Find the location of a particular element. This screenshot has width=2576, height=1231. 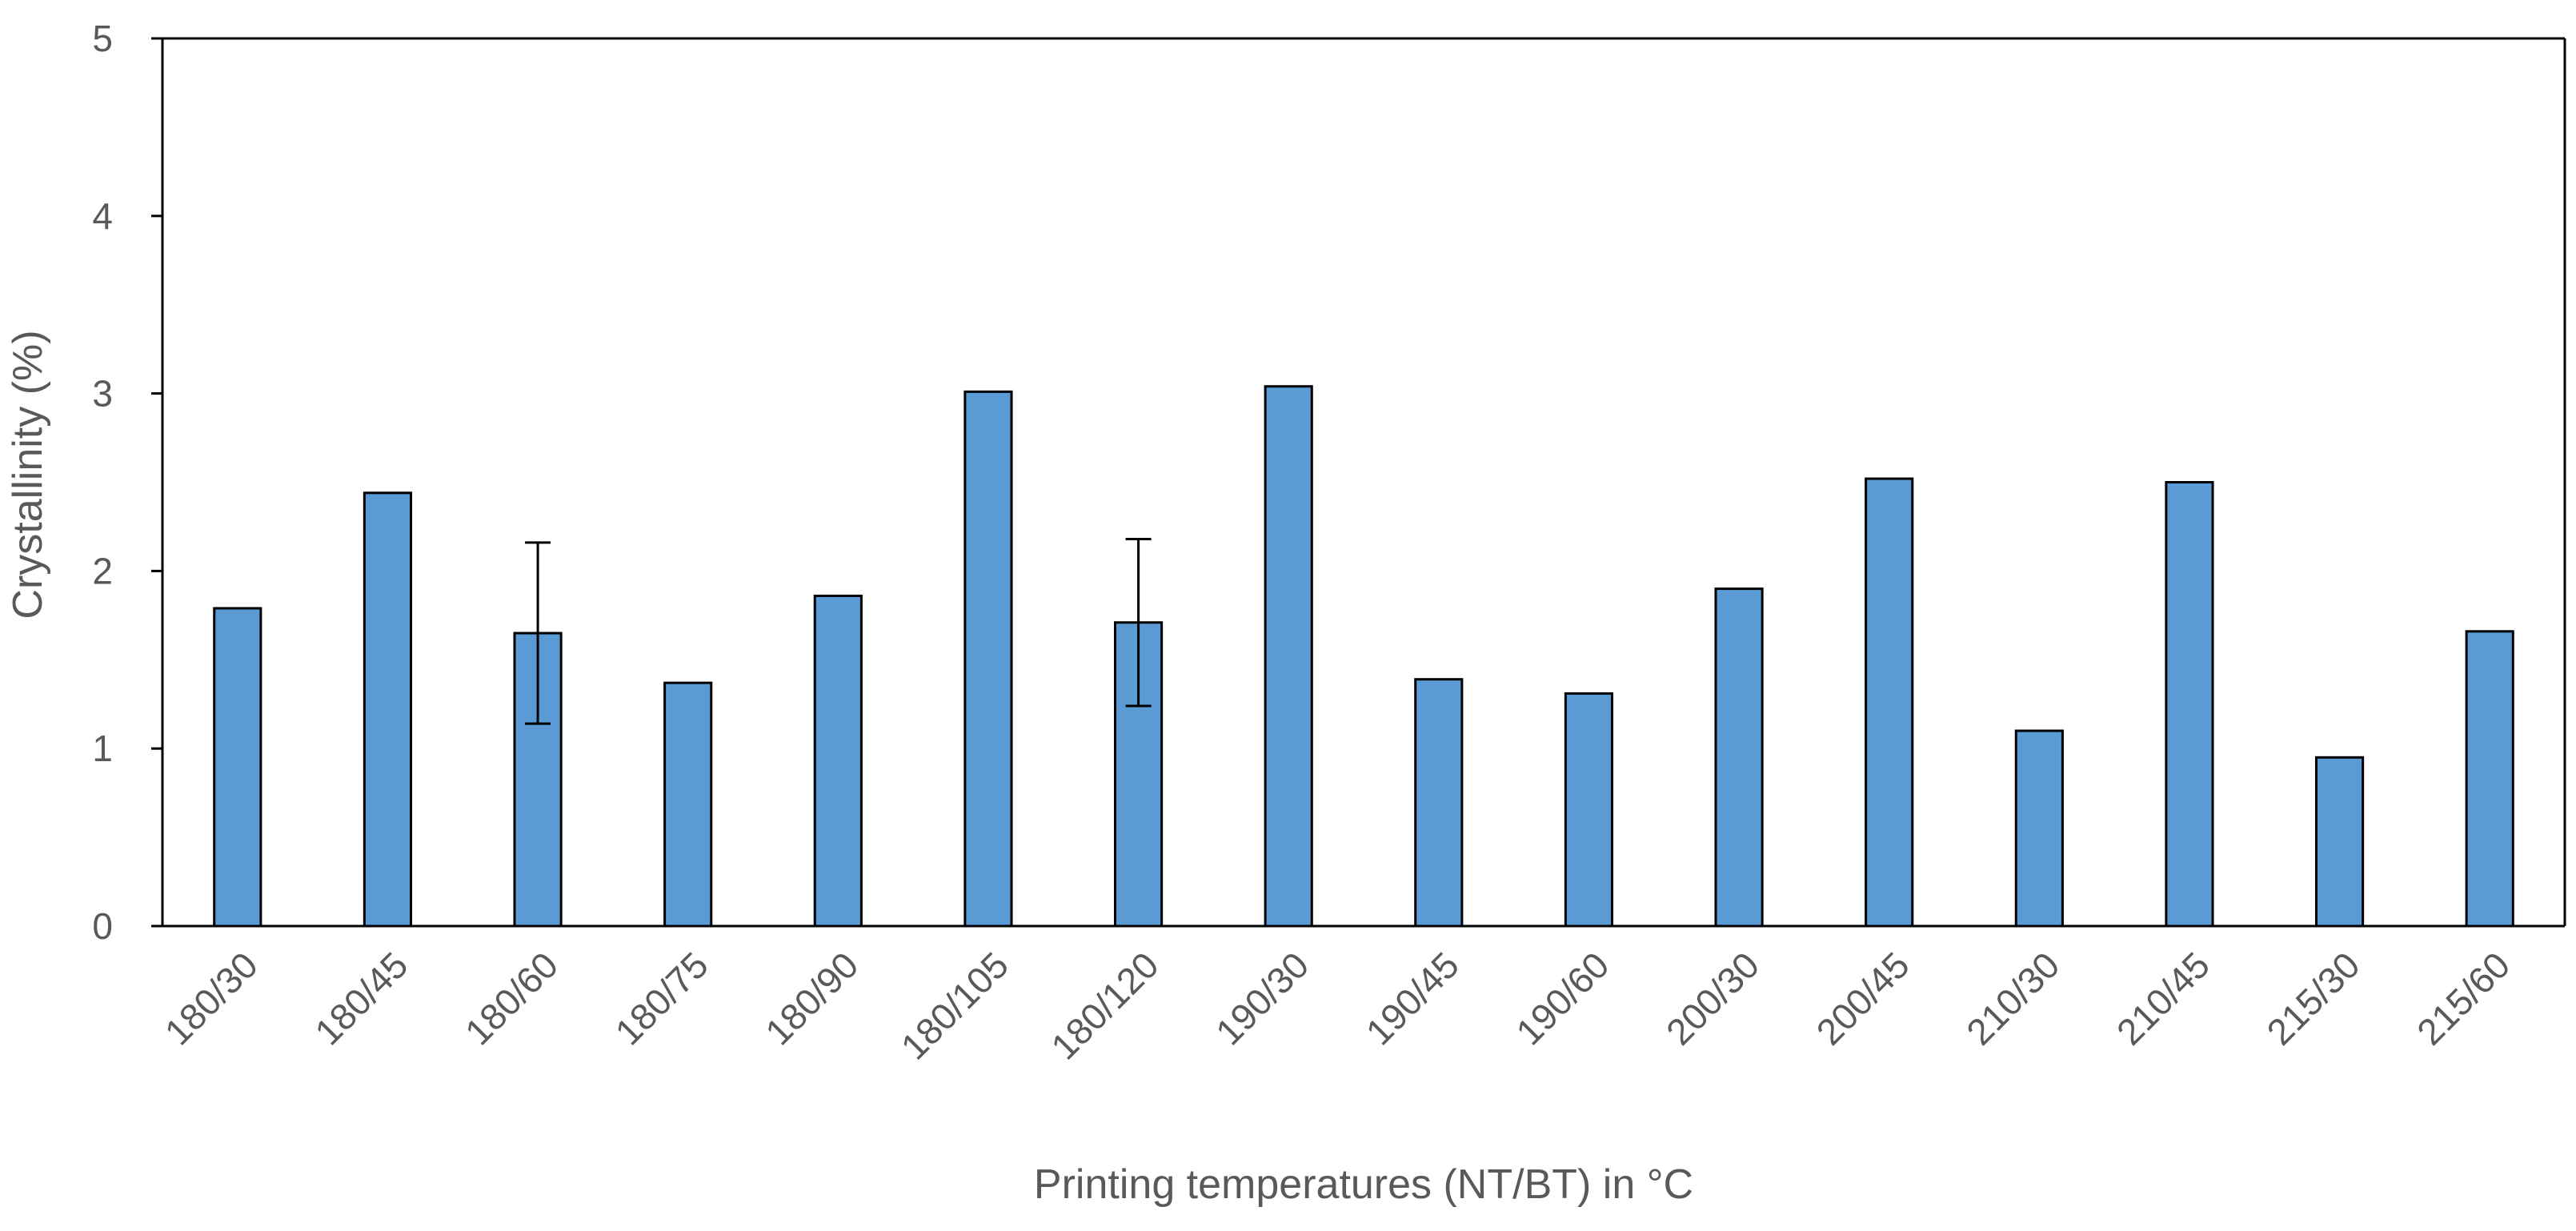

y-tick-label: 2 is located at coordinates (102, 570).